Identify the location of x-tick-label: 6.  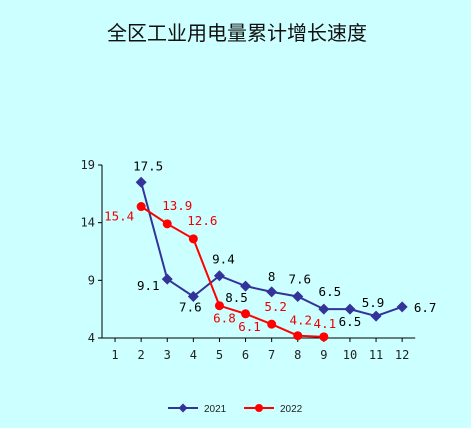
(245, 355).